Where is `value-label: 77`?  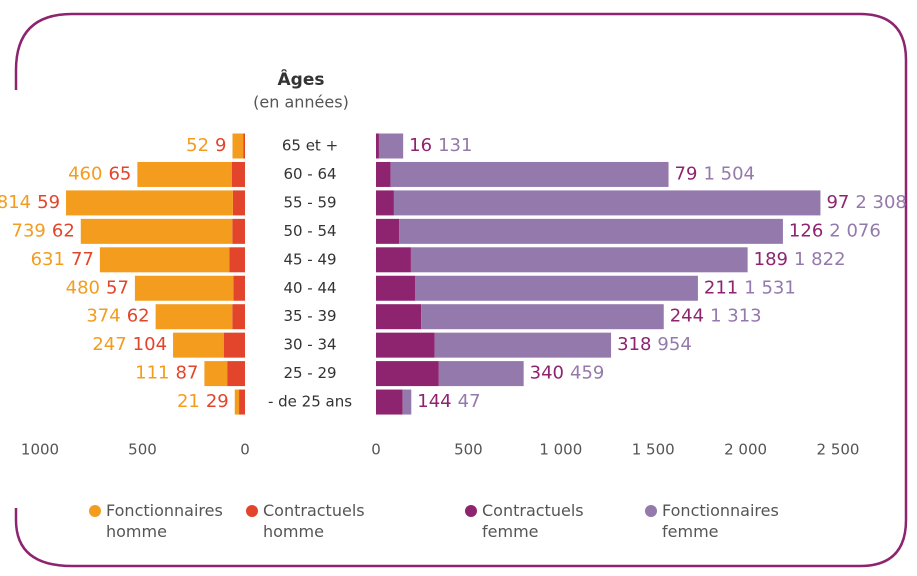 value-label: 77 is located at coordinates (82, 259).